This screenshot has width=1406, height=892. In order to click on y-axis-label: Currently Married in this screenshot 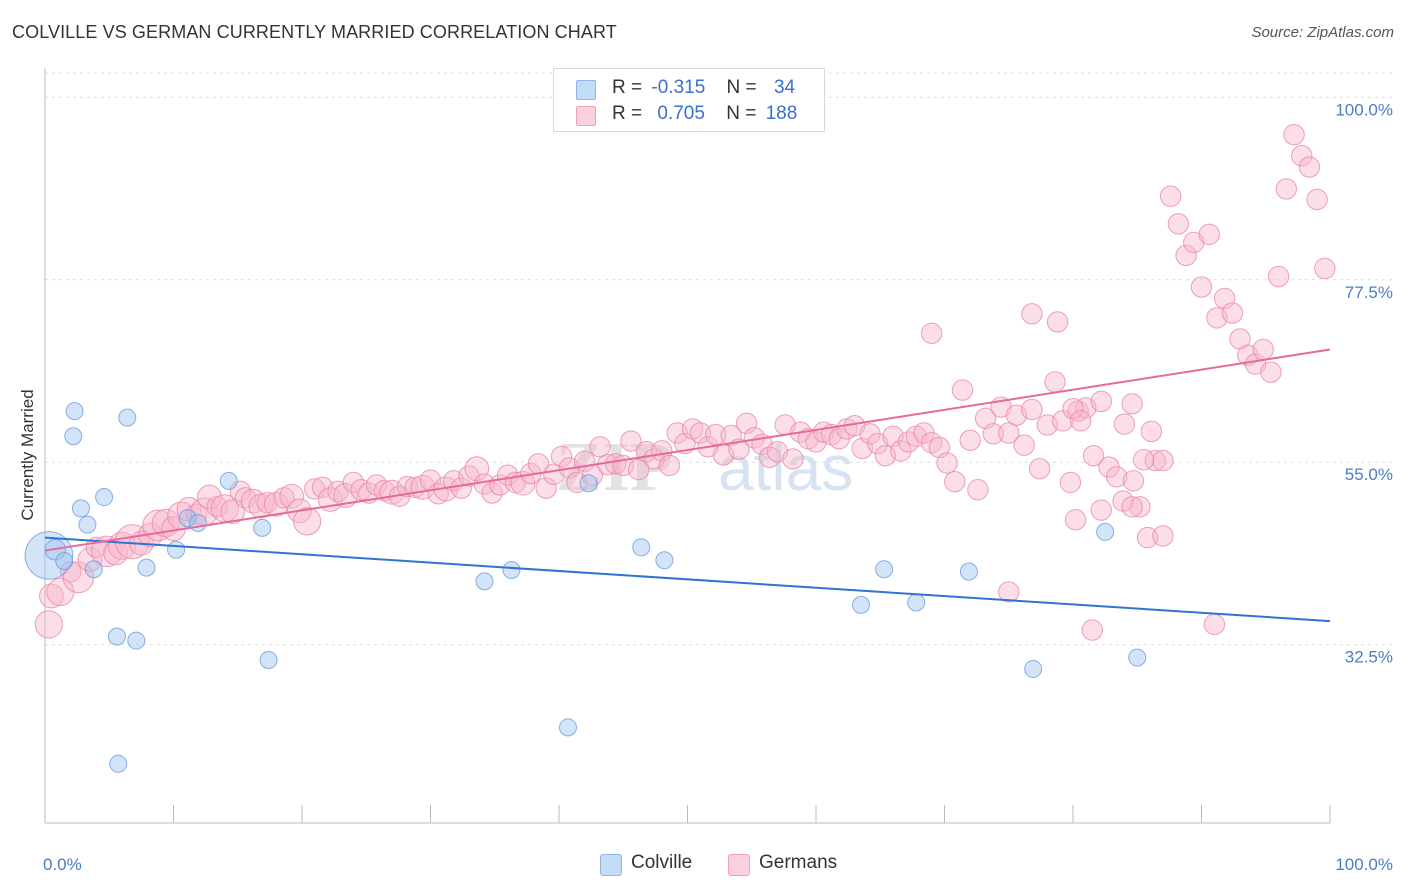, I will do `click(27, 454)`.